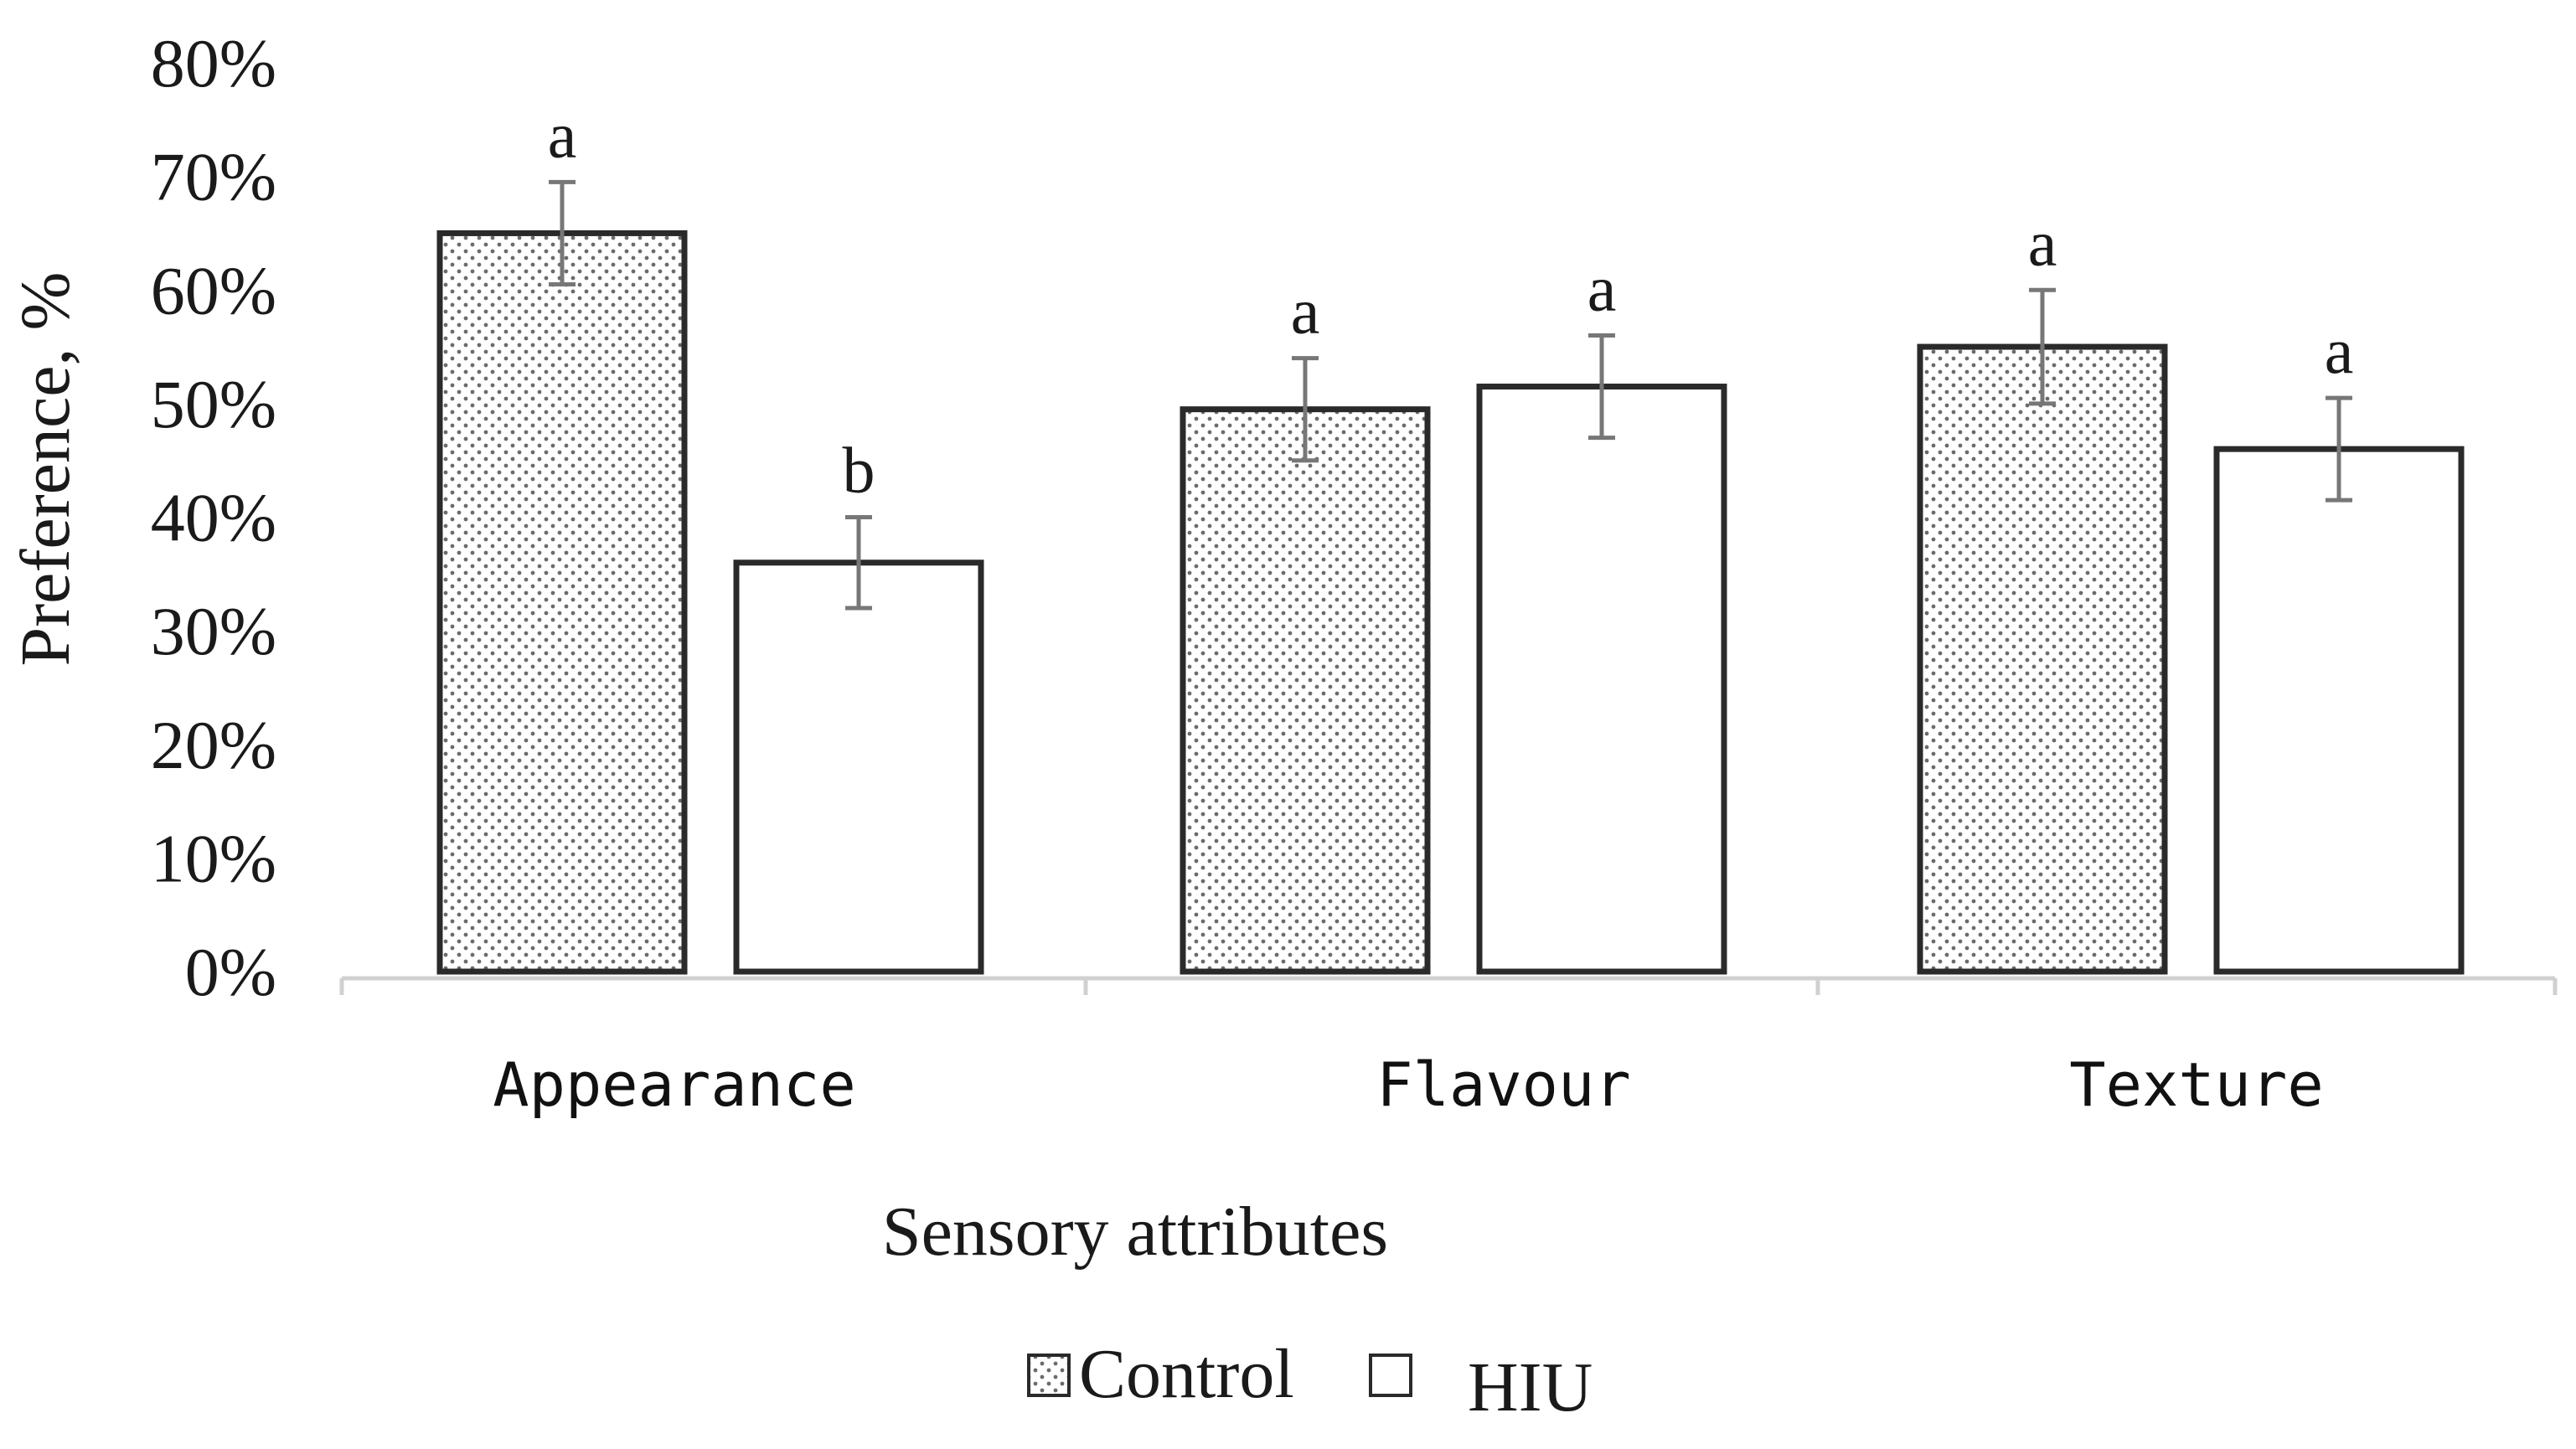 The height and width of the screenshot is (1449, 2576). Describe the element at coordinates (2196, 1084) in the screenshot. I see `x-tick-label-texture: Texture` at that location.